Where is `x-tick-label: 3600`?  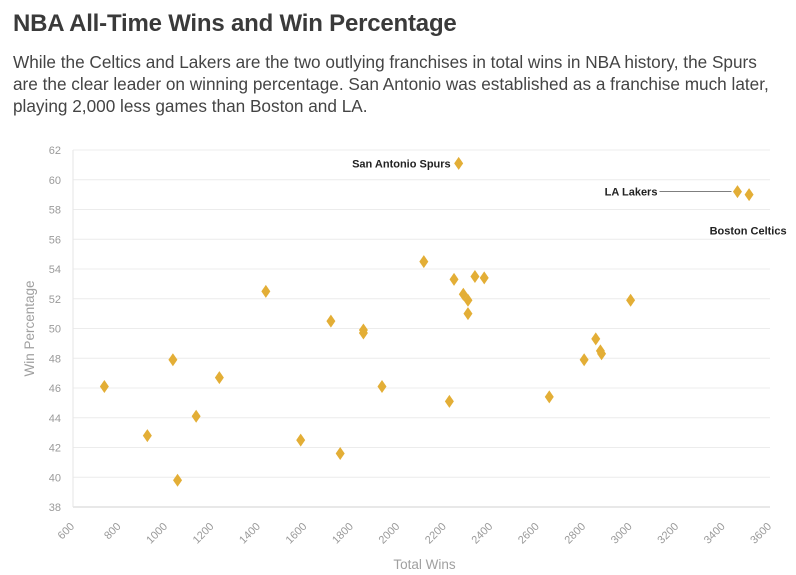
x-tick-label: 3600 is located at coordinates (761, 534).